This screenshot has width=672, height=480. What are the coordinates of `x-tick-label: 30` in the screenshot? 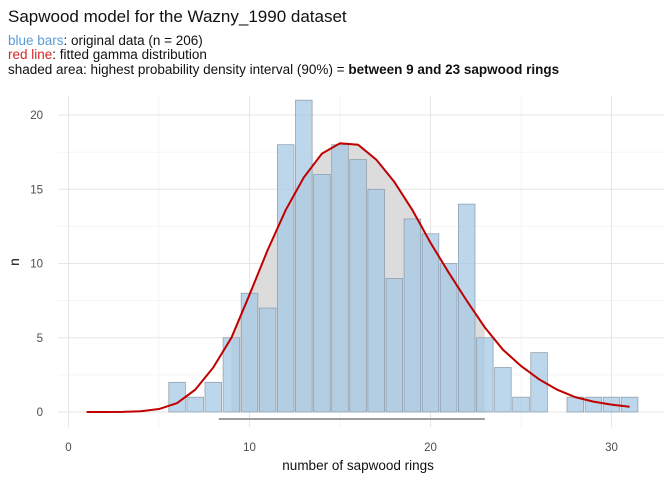 It's located at (611, 448).